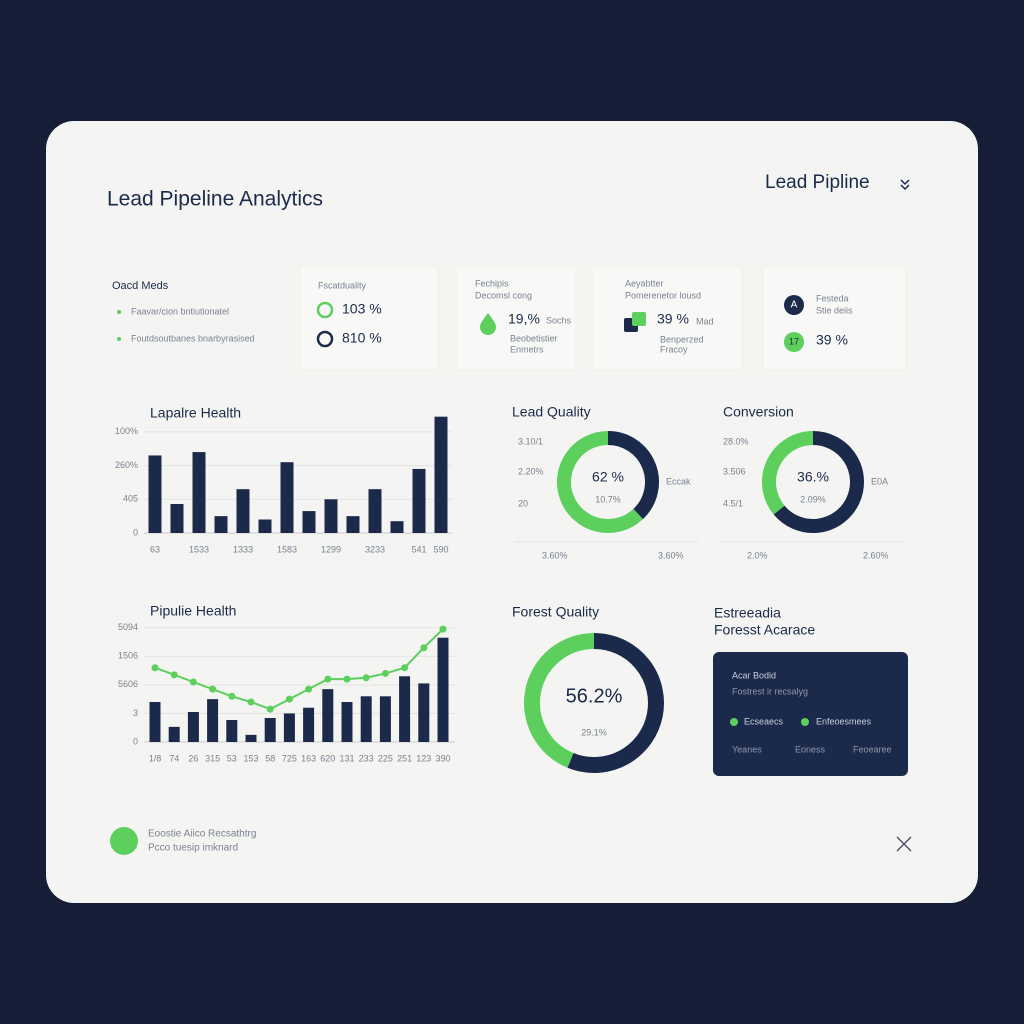  What do you see at coordinates (559, 320) in the screenshot?
I see `kpi-unit: Sochs` at bounding box center [559, 320].